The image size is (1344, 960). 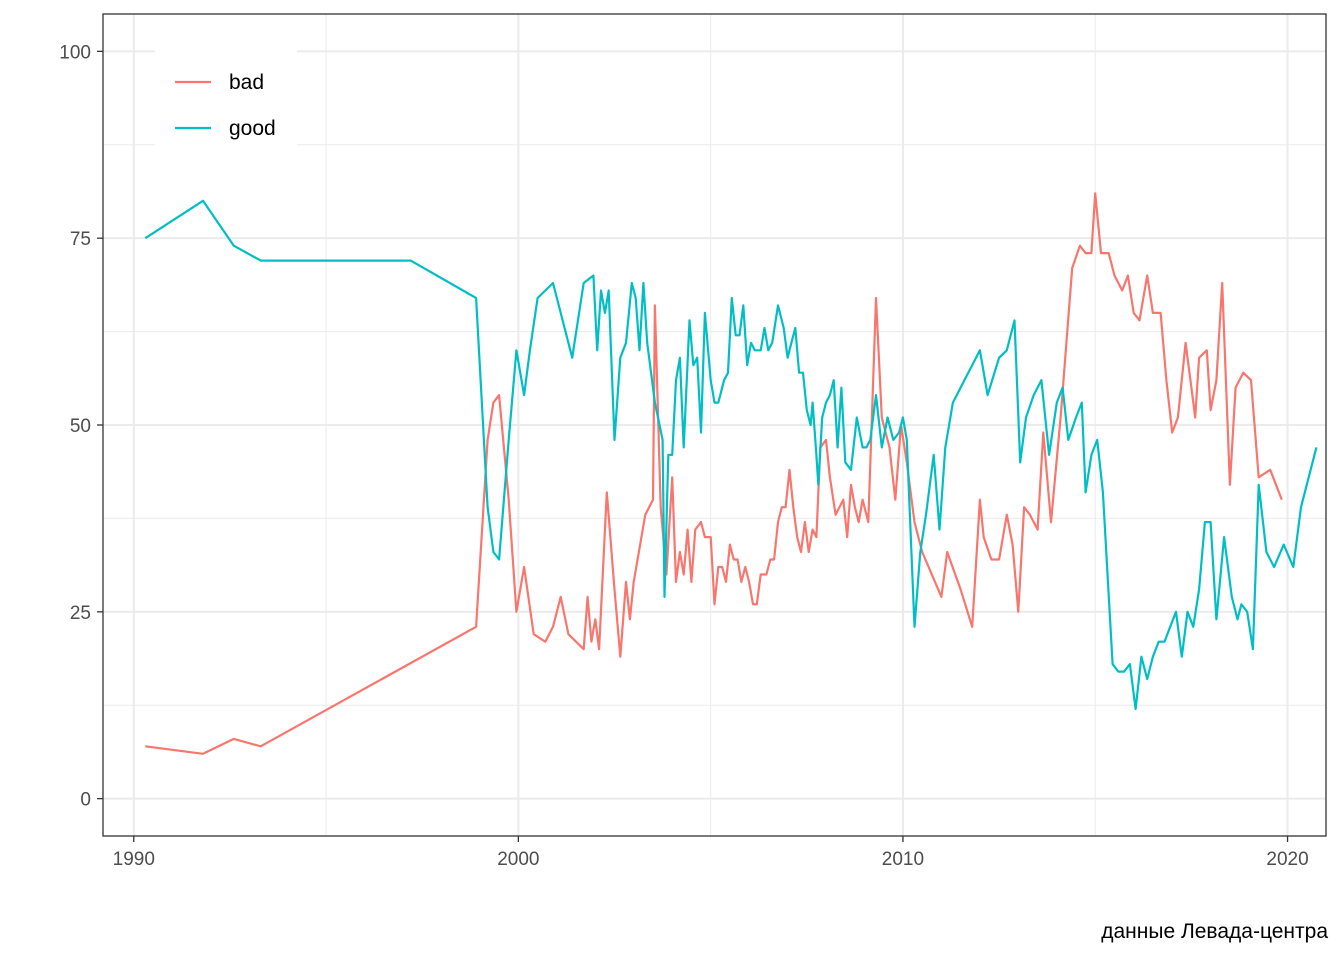 I want to click on x-tick-label: 2020, so click(x=1287, y=859).